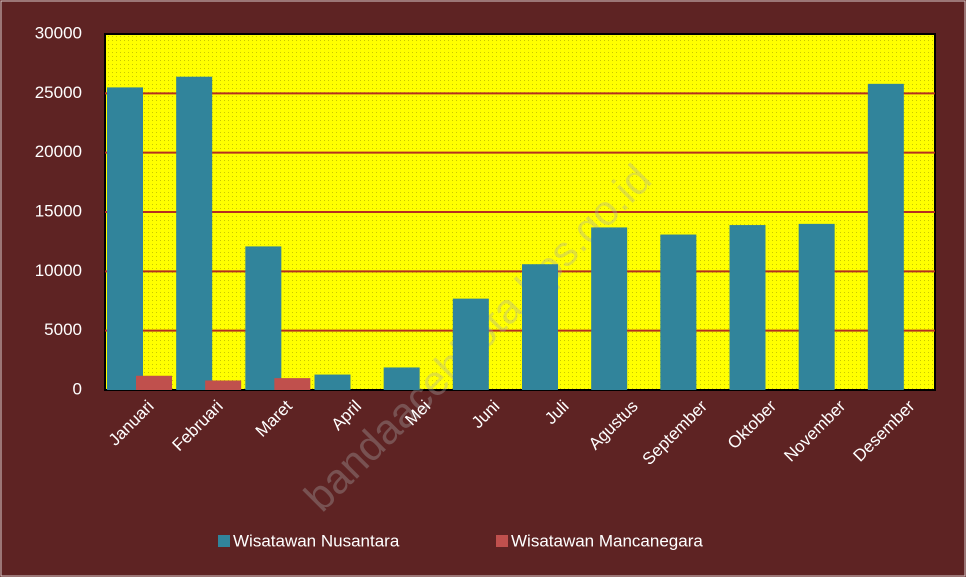  Describe the element at coordinates (58, 270) in the screenshot. I see `y-tick-label: 10000` at that location.